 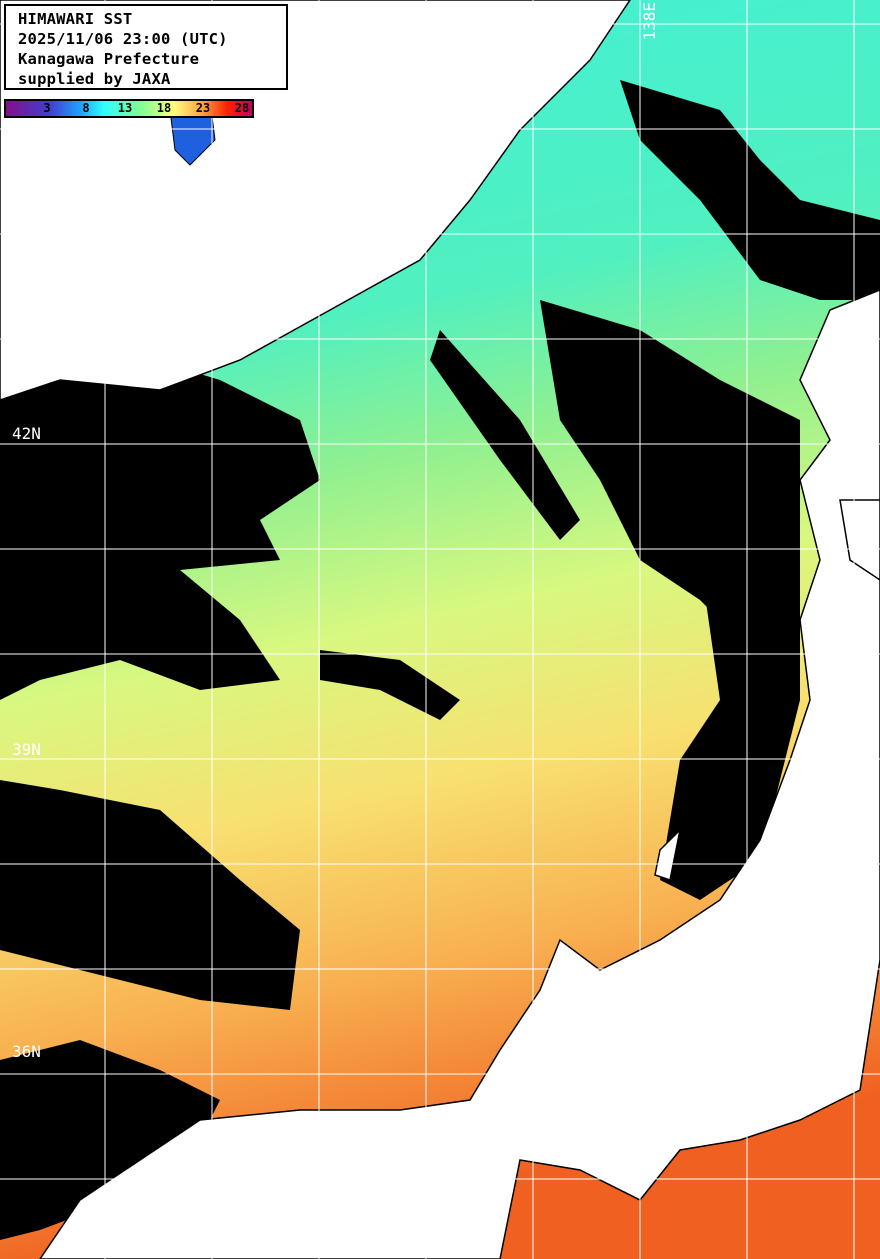 I want to click on lat-label: 36N, so click(x=26, y=1051).